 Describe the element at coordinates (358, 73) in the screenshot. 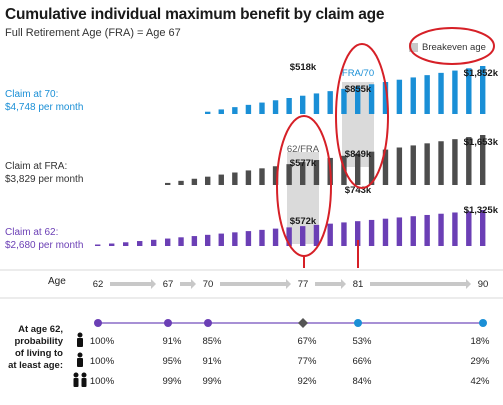

I see `breakeven-label-81: FRA/70` at that location.